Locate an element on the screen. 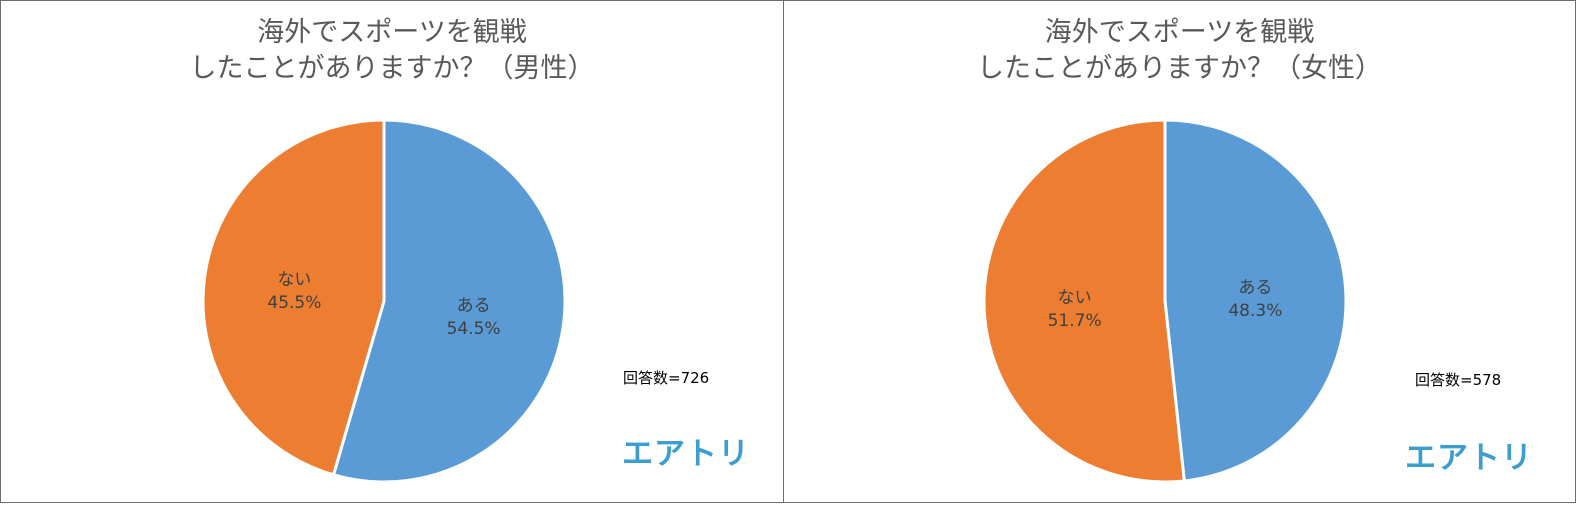 The image size is (1577, 505). slice-value-label: 54.5% is located at coordinates (474, 329).